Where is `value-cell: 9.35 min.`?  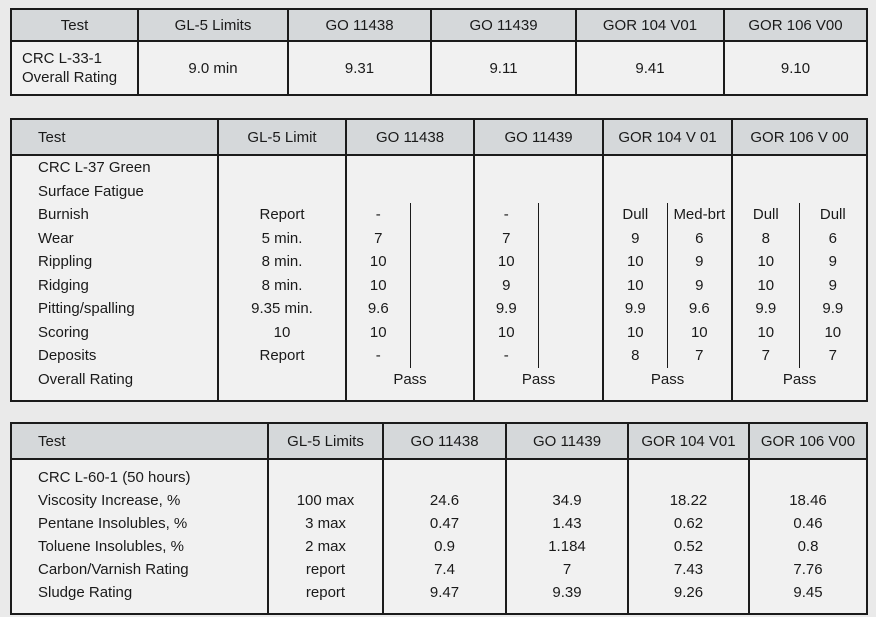
value-cell: 9.35 min. is located at coordinates (281, 309).